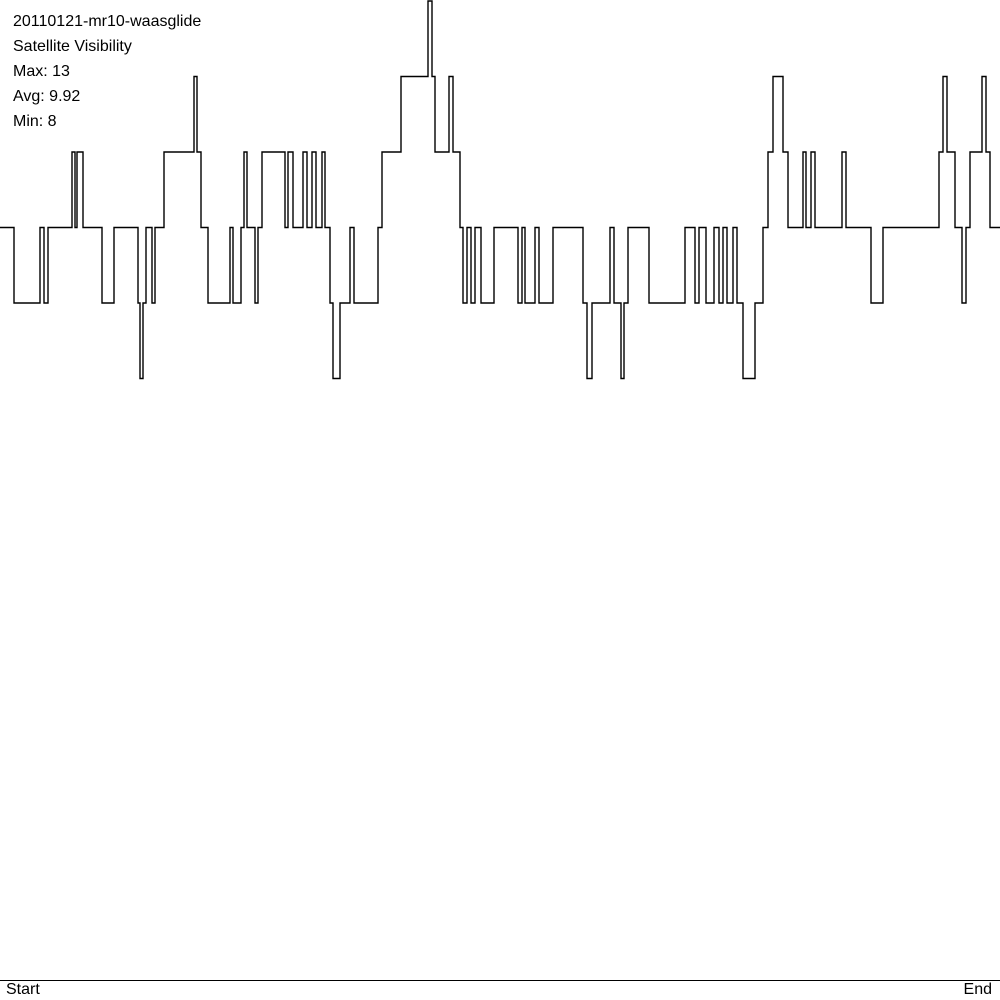 This screenshot has width=1000, height=1000. What do you see at coordinates (41, 71) in the screenshot?
I see `max-stat-label: Max: 13` at bounding box center [41, 71].